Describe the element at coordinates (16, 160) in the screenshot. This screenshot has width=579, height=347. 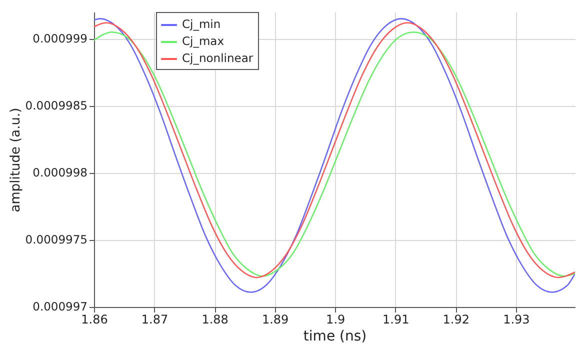
I see `y-axis-title: amplitude (a.u.)` at that location.